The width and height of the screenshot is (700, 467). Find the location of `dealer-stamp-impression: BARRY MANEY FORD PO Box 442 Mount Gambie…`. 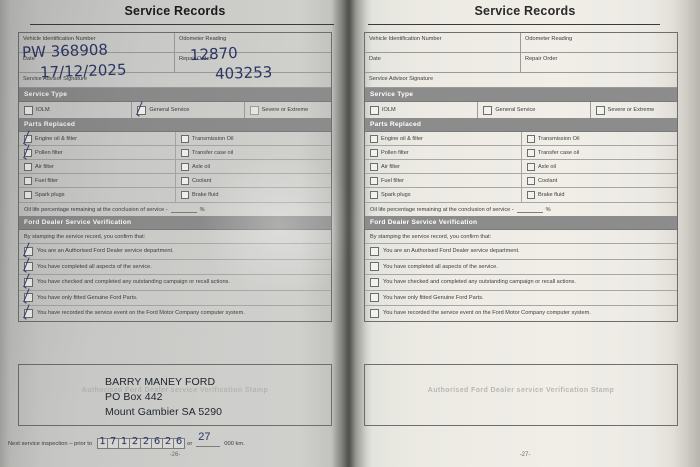

dealer-stamp-impression: BARRY MANEY FORD PO Box 442 Mount Gambie… is located at coordinates (163, 397).